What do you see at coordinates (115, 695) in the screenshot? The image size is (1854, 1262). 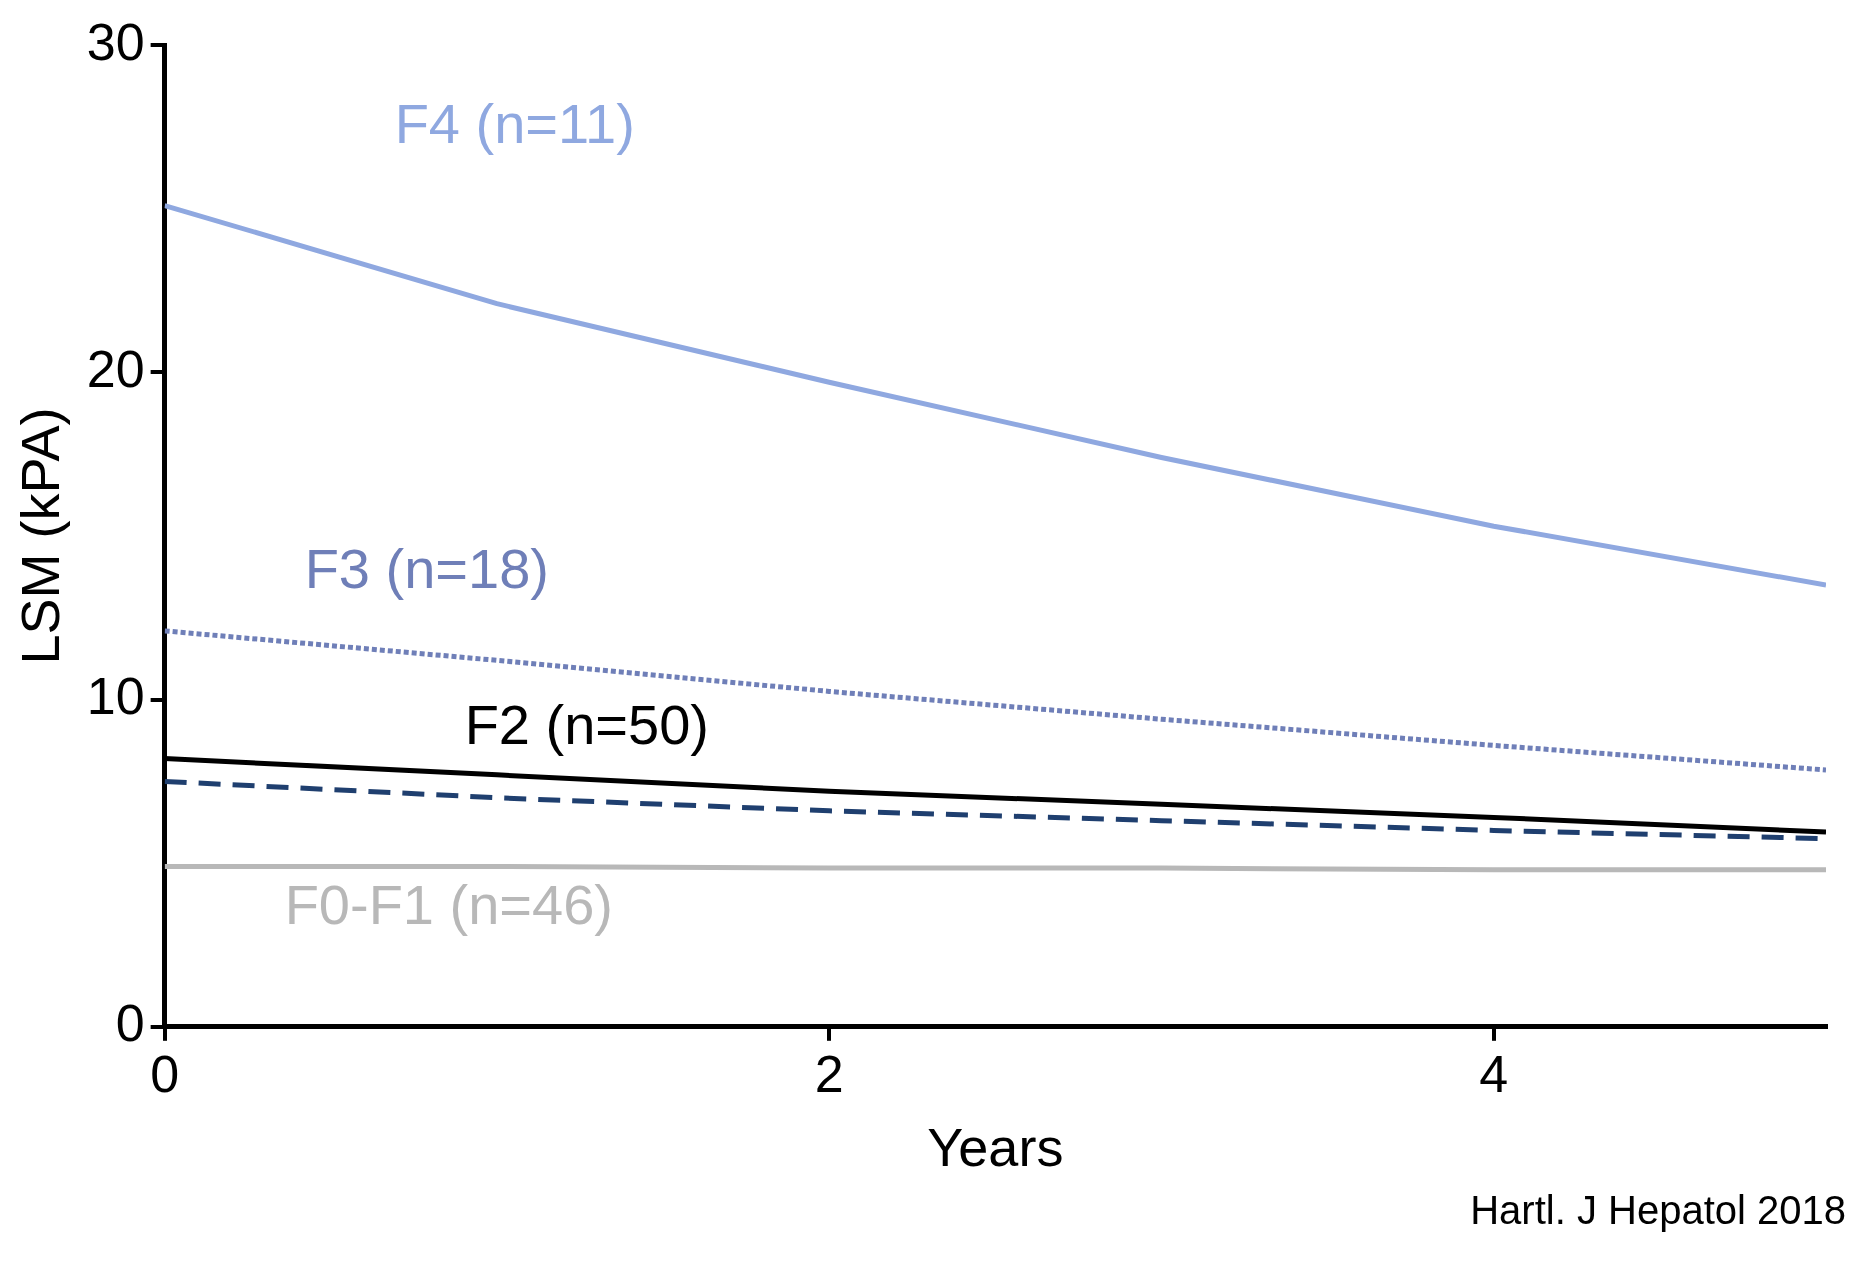 I see `y-tick-label: 10` at bounding box center [115, 695].